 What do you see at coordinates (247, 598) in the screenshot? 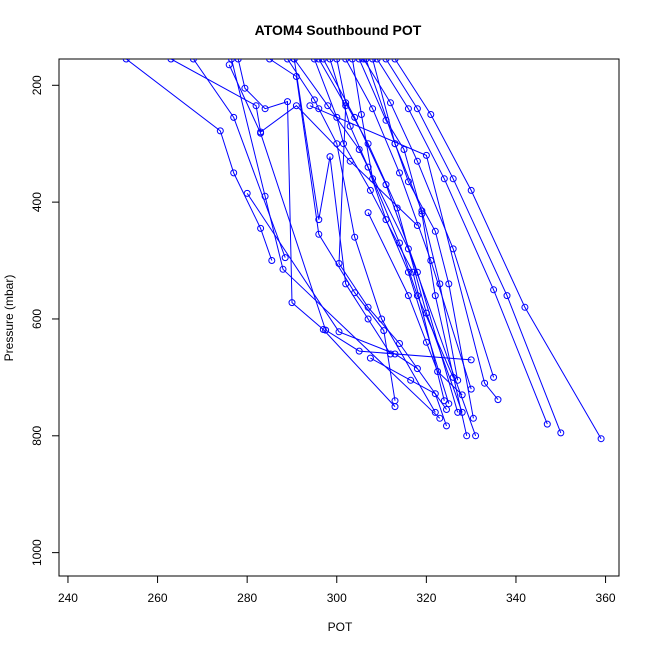
I see `x-tick-label: 280` at bounding box center [247, 598].